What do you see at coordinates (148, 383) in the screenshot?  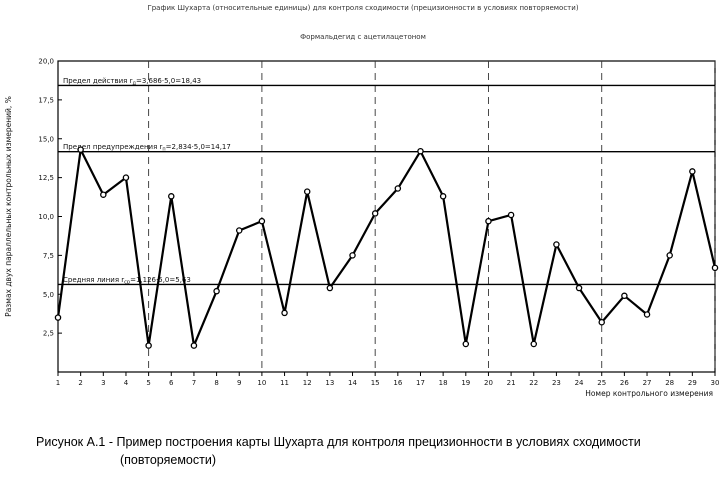 I see `x-tick-label: 5` at bounding box center [148, 383].